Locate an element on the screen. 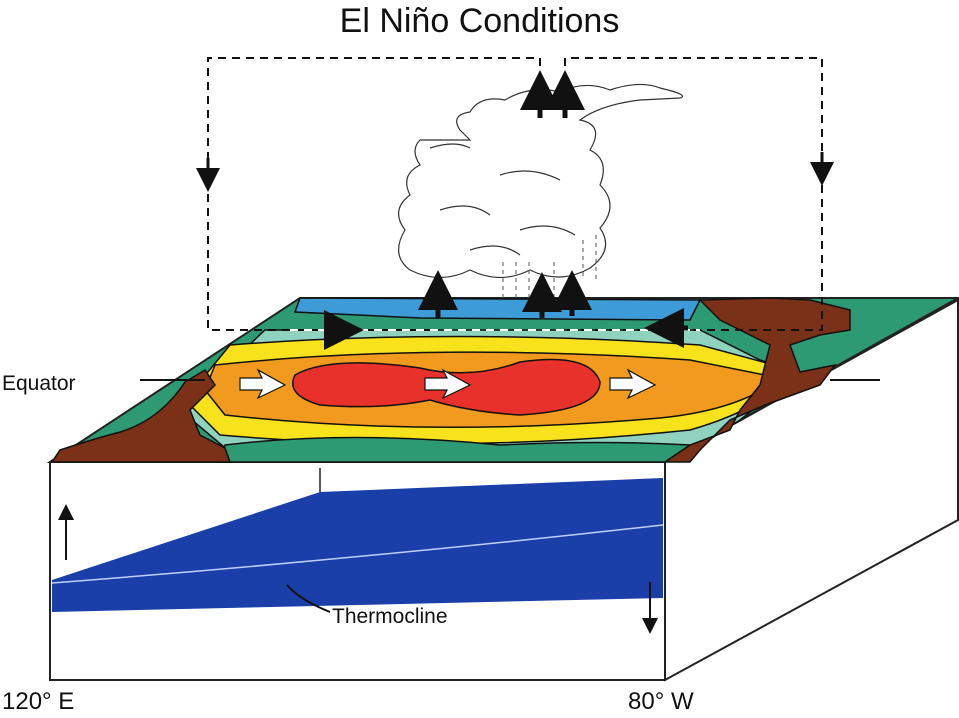 Image resolution: width=959 pixels, height=718 pixels. land-east is located at coordinates (756, 380).